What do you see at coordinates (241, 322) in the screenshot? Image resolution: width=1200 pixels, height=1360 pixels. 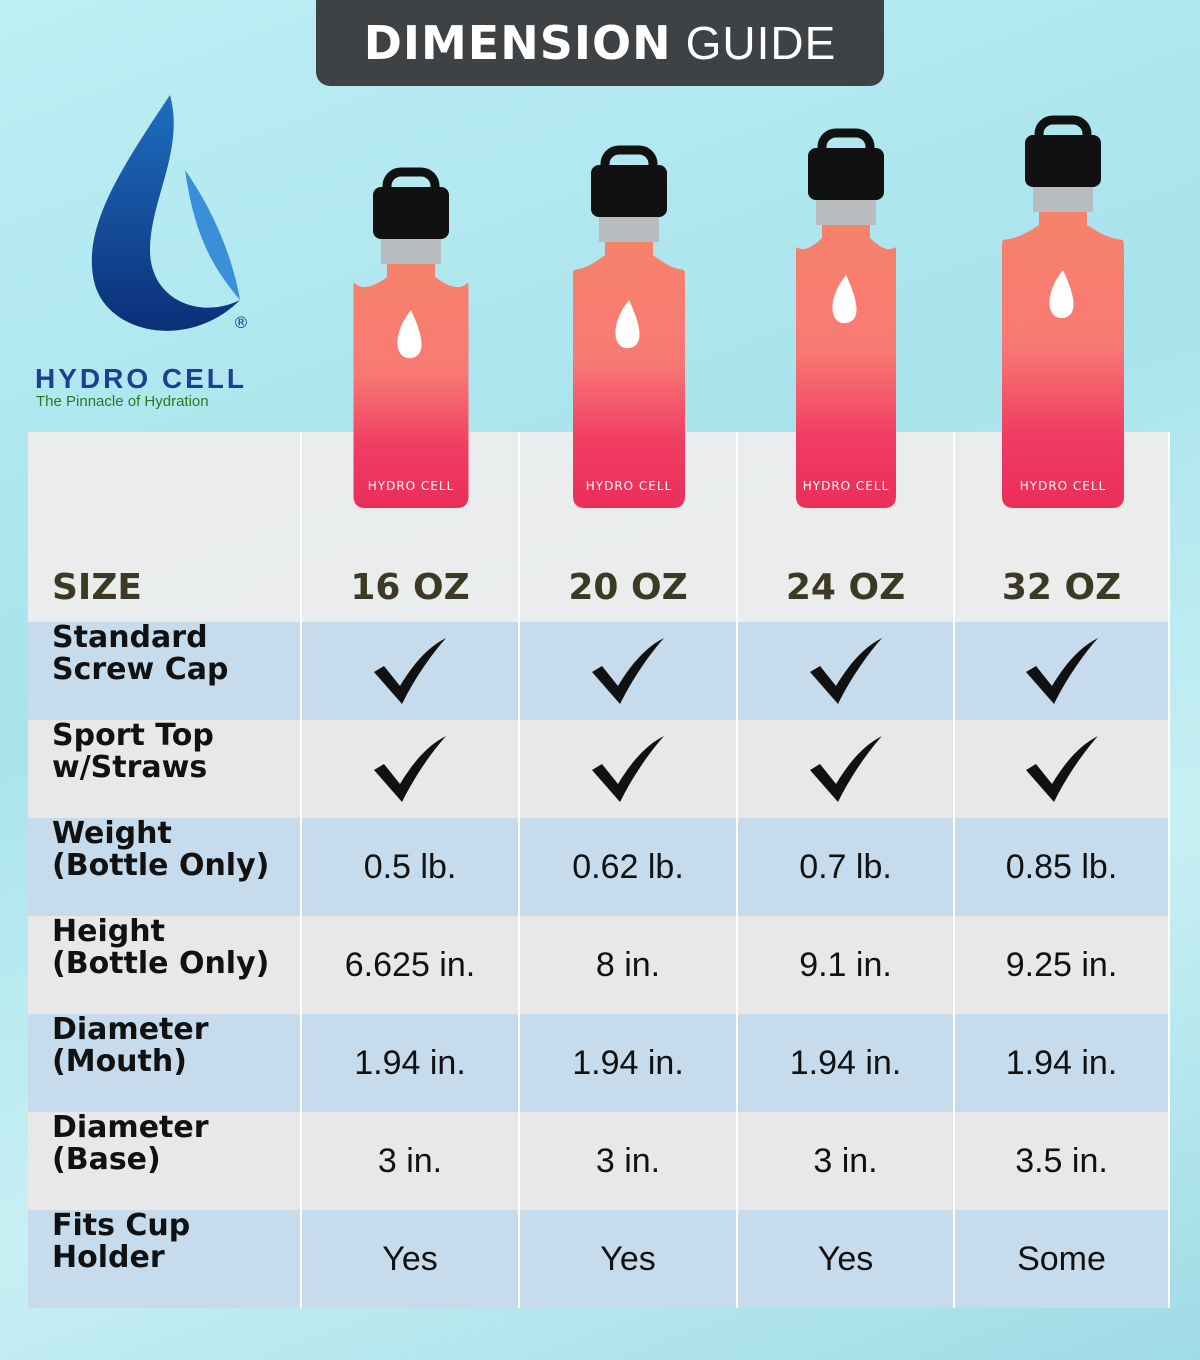 I see `logo-registered: ®` at bounding box center [241, 322].